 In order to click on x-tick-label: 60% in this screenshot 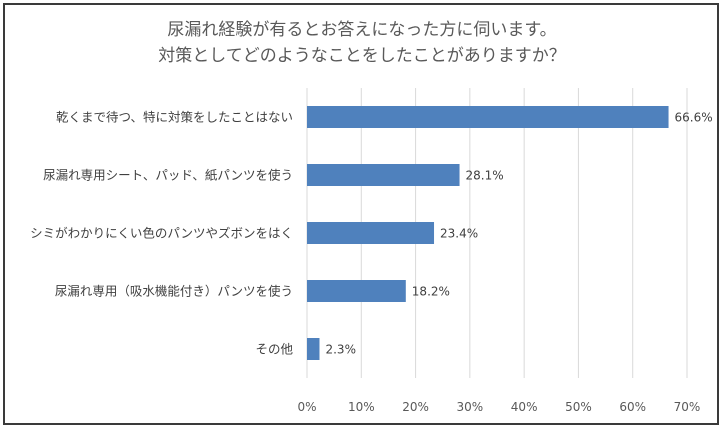, I will do `click(632, 407)`.